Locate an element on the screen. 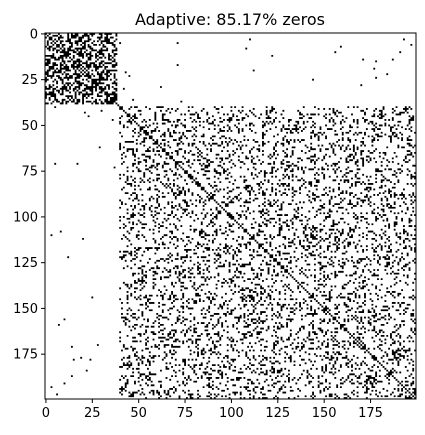 The image size is (425, 435). y-axis: 0 25 50 75 100 125 150 175 is located at coordinates (29, 195).